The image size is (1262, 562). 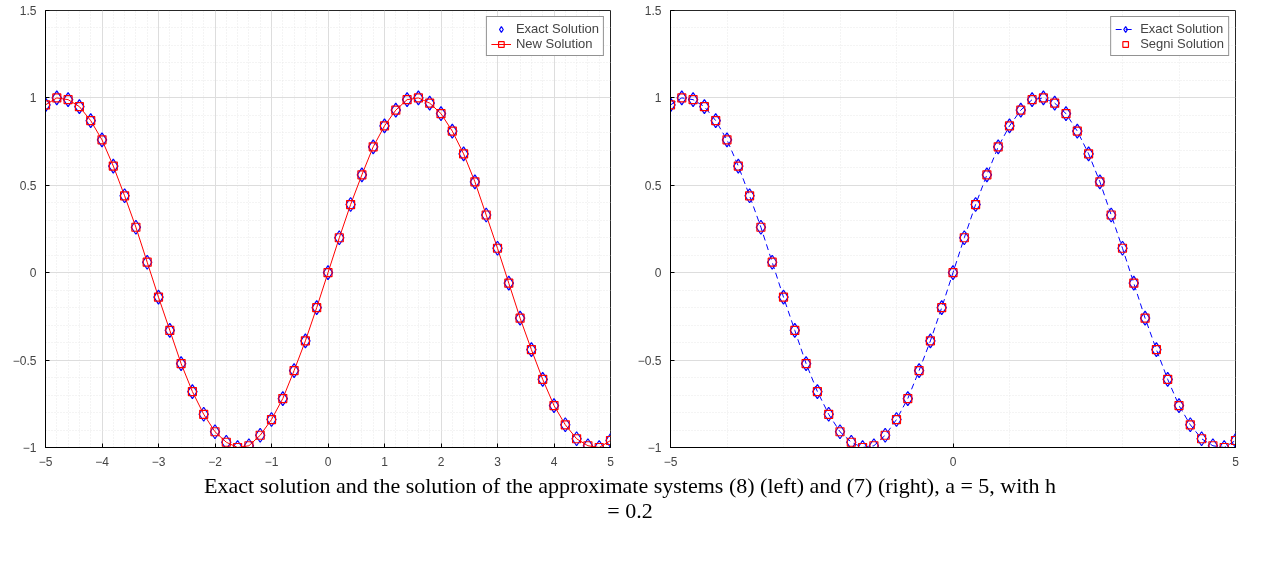 I want to click on legend-label: Segni Solution, so click(x=1182, y=43).